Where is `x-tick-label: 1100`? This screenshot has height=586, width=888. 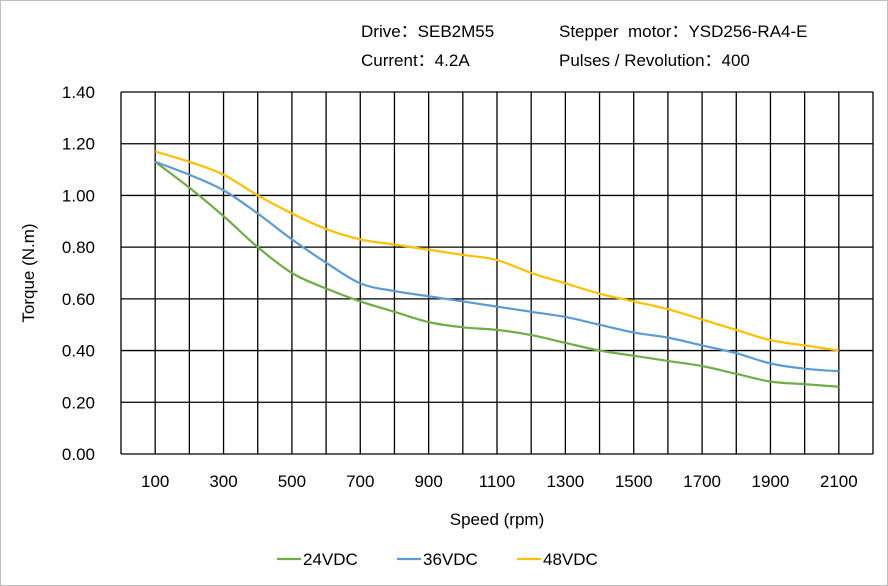 x-tick-label: 1100 is located at coordinates (497, 481).